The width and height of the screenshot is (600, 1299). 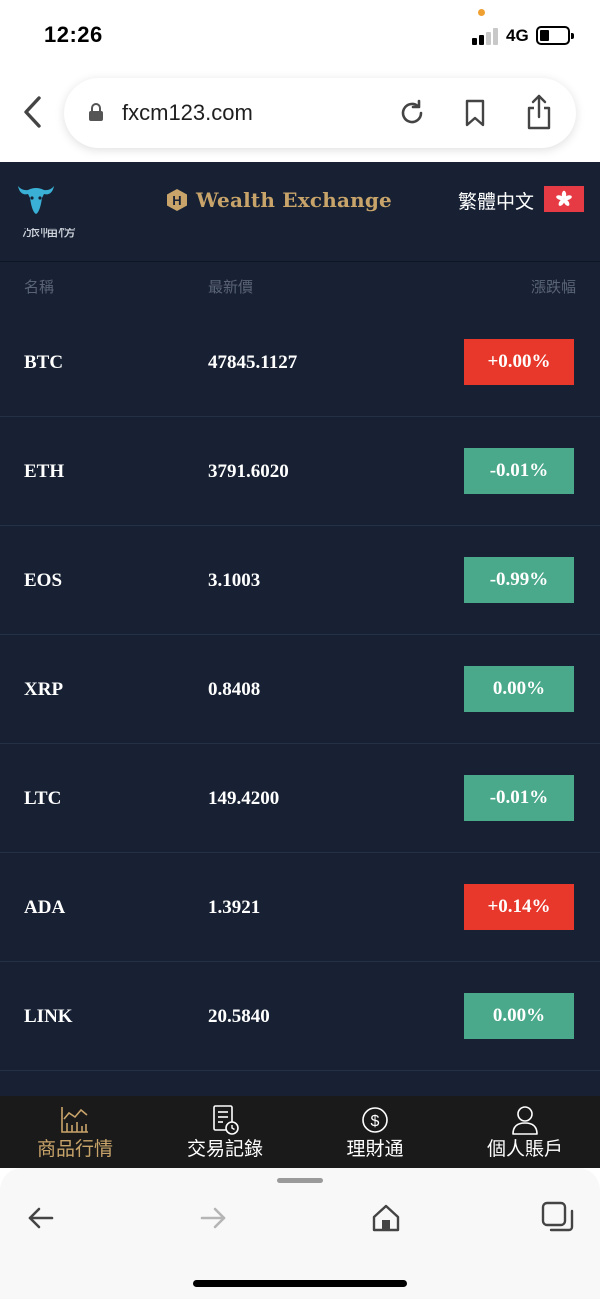 What do you see at coordinates (564, 199) in the screenshot?
I see `hong-kong-flag-icon` at bounding box center [564, 199].